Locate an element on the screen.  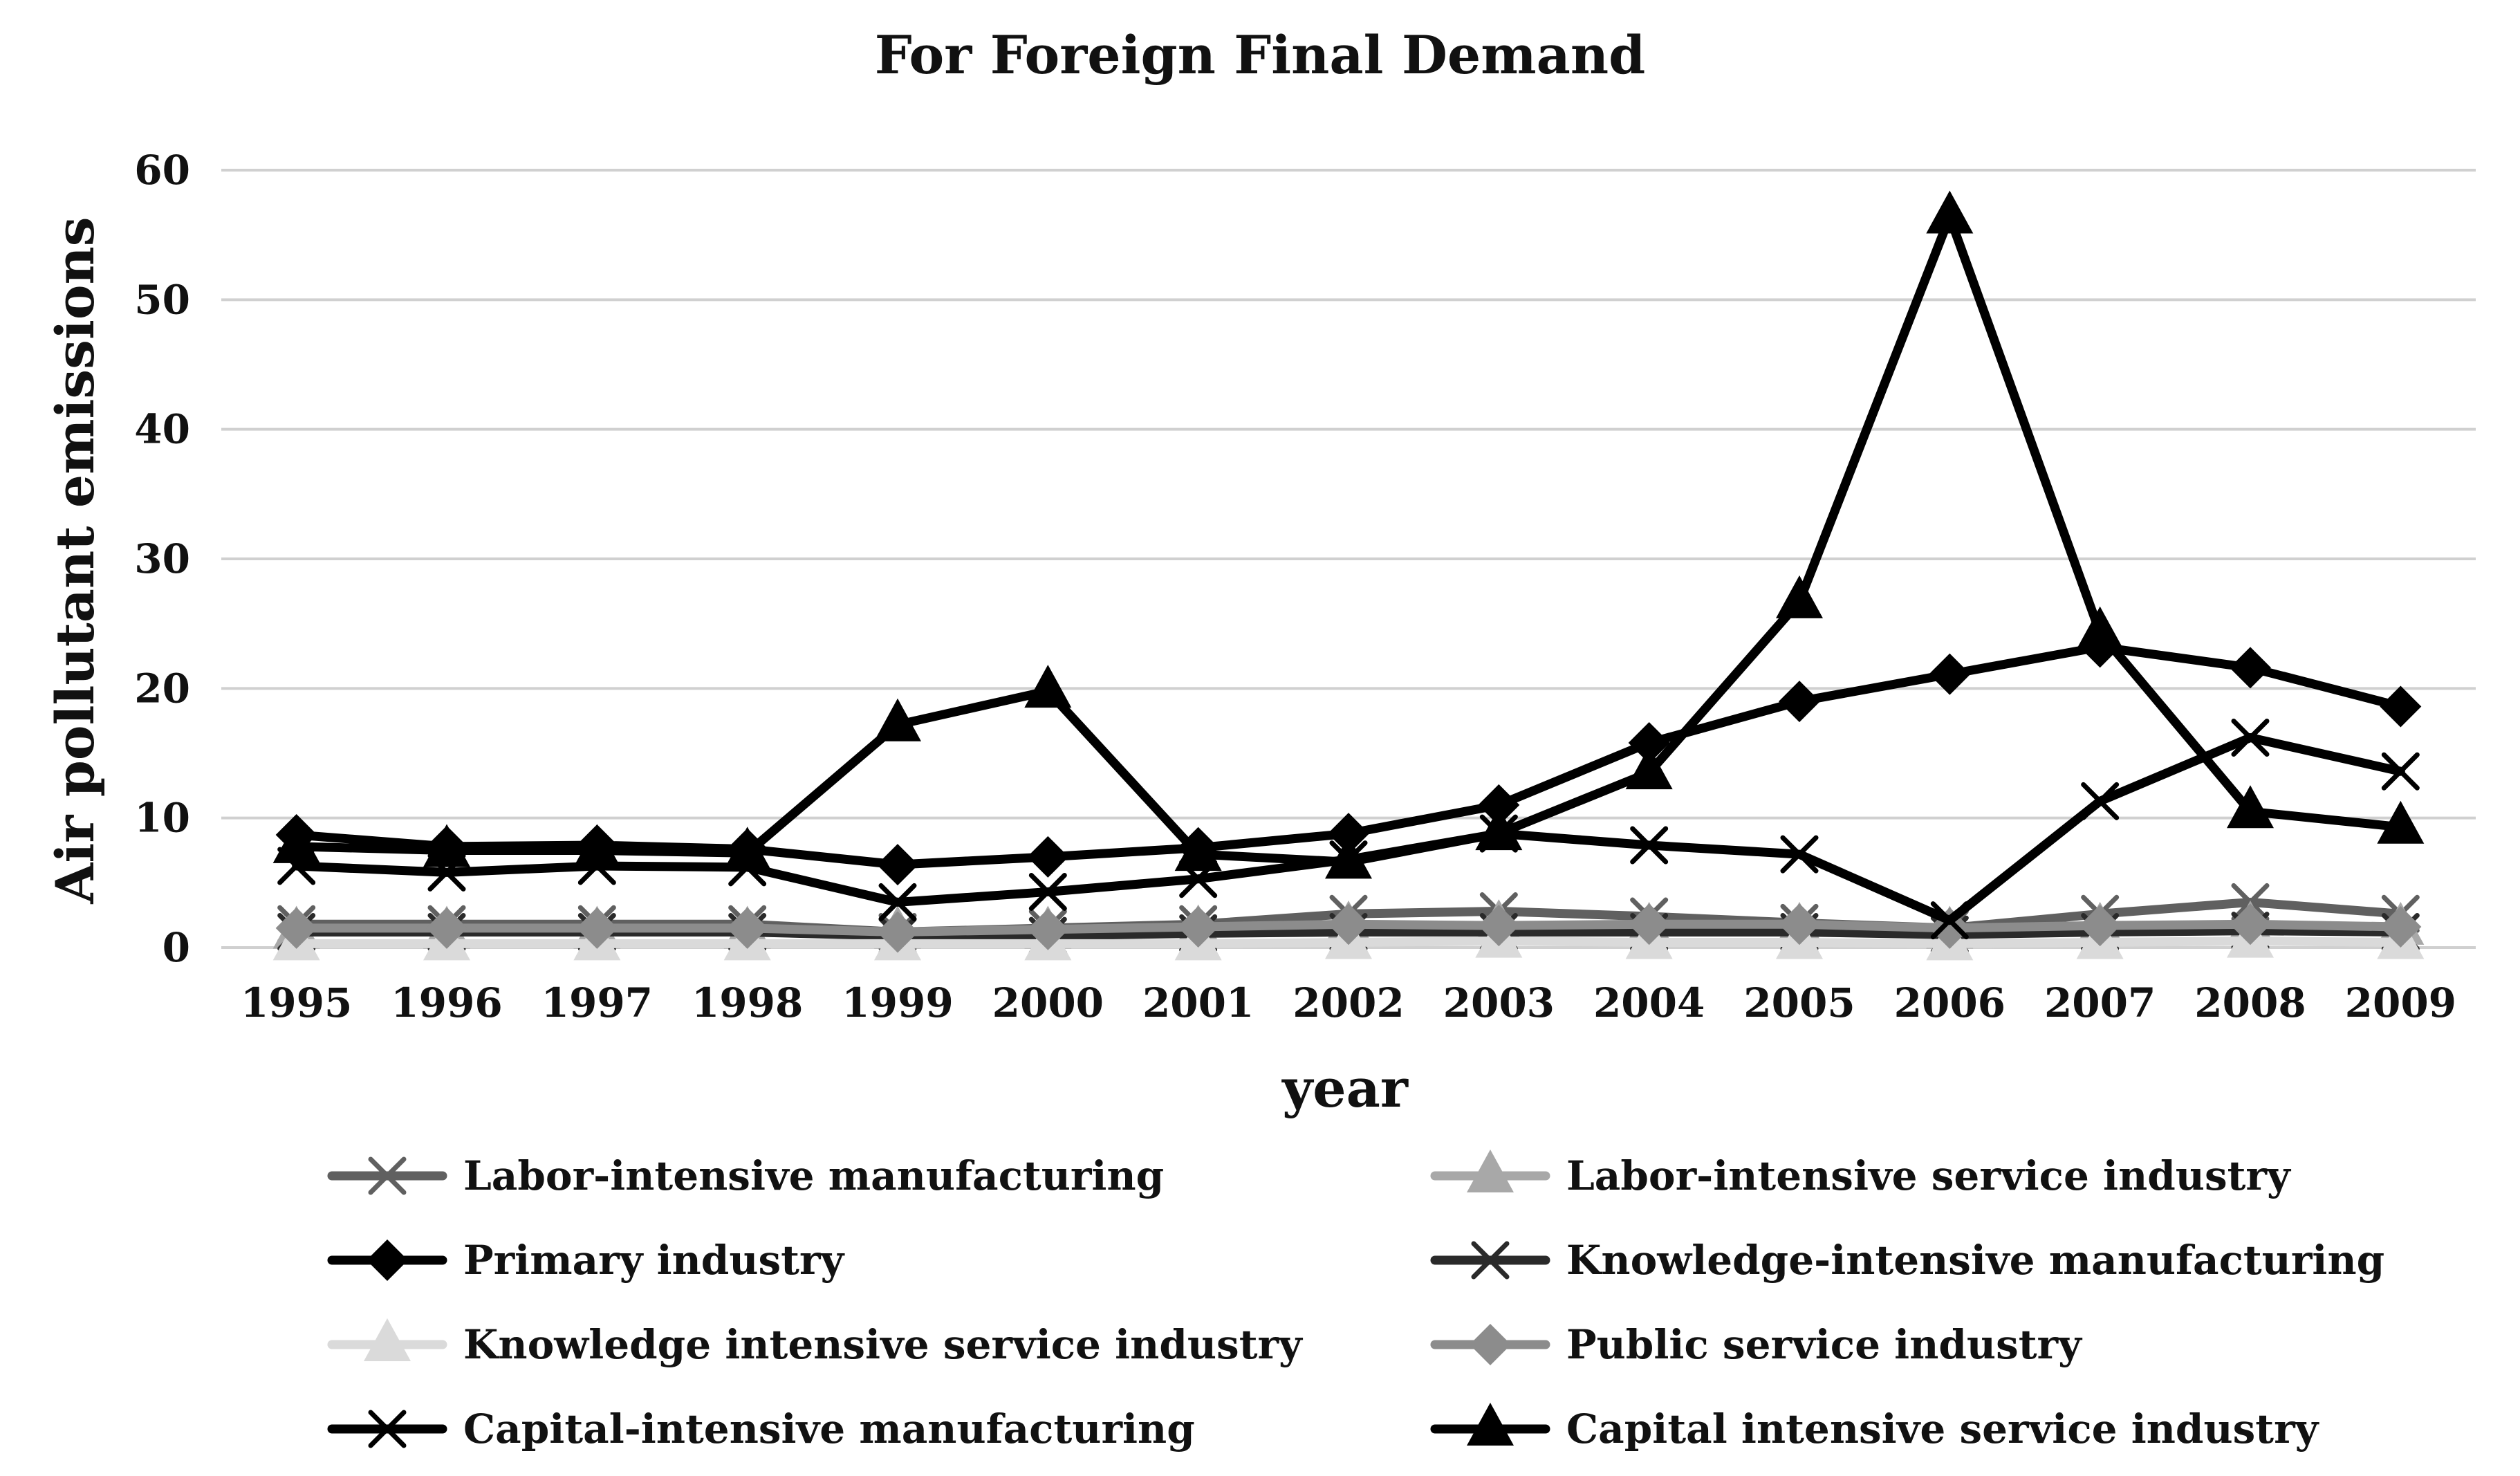
y-tick-label: 50 is located at coordinates (162, 299).